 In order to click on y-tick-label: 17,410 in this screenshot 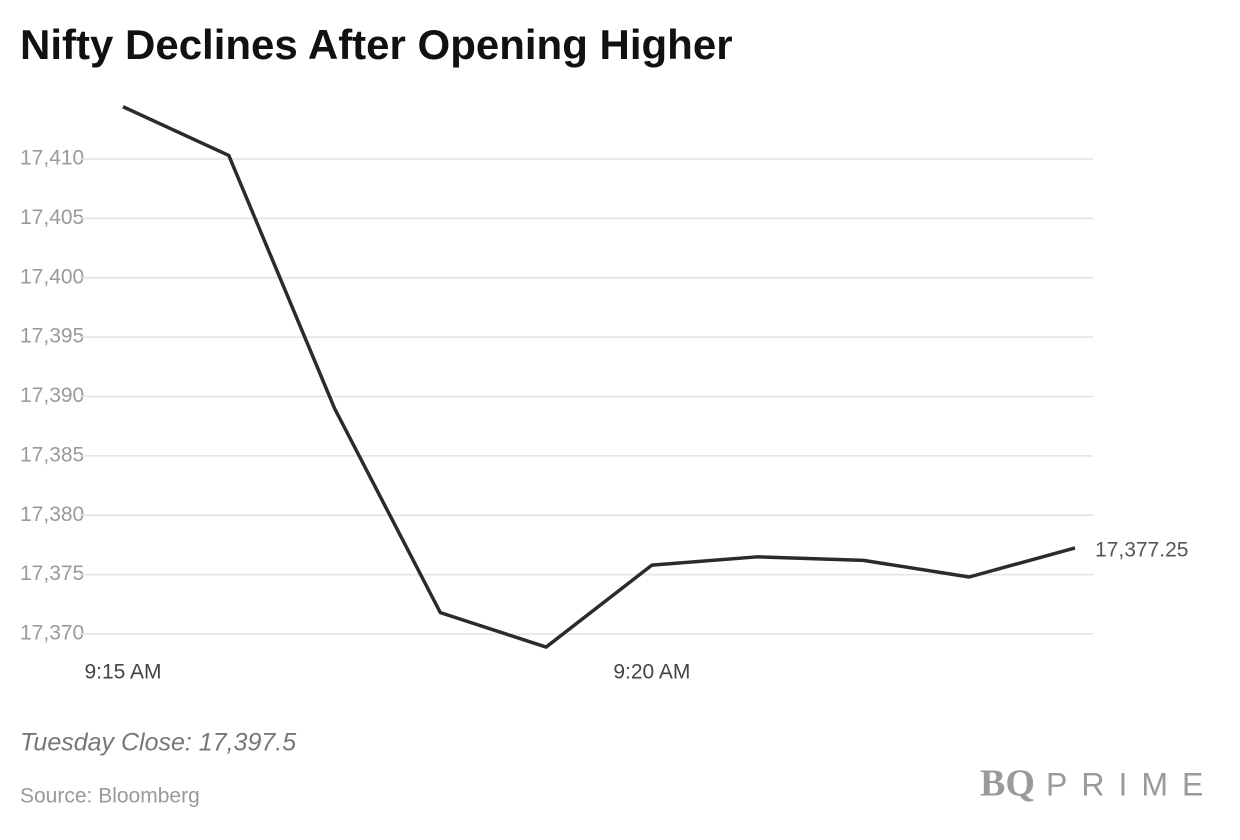, I will do `click(52, 158)`.